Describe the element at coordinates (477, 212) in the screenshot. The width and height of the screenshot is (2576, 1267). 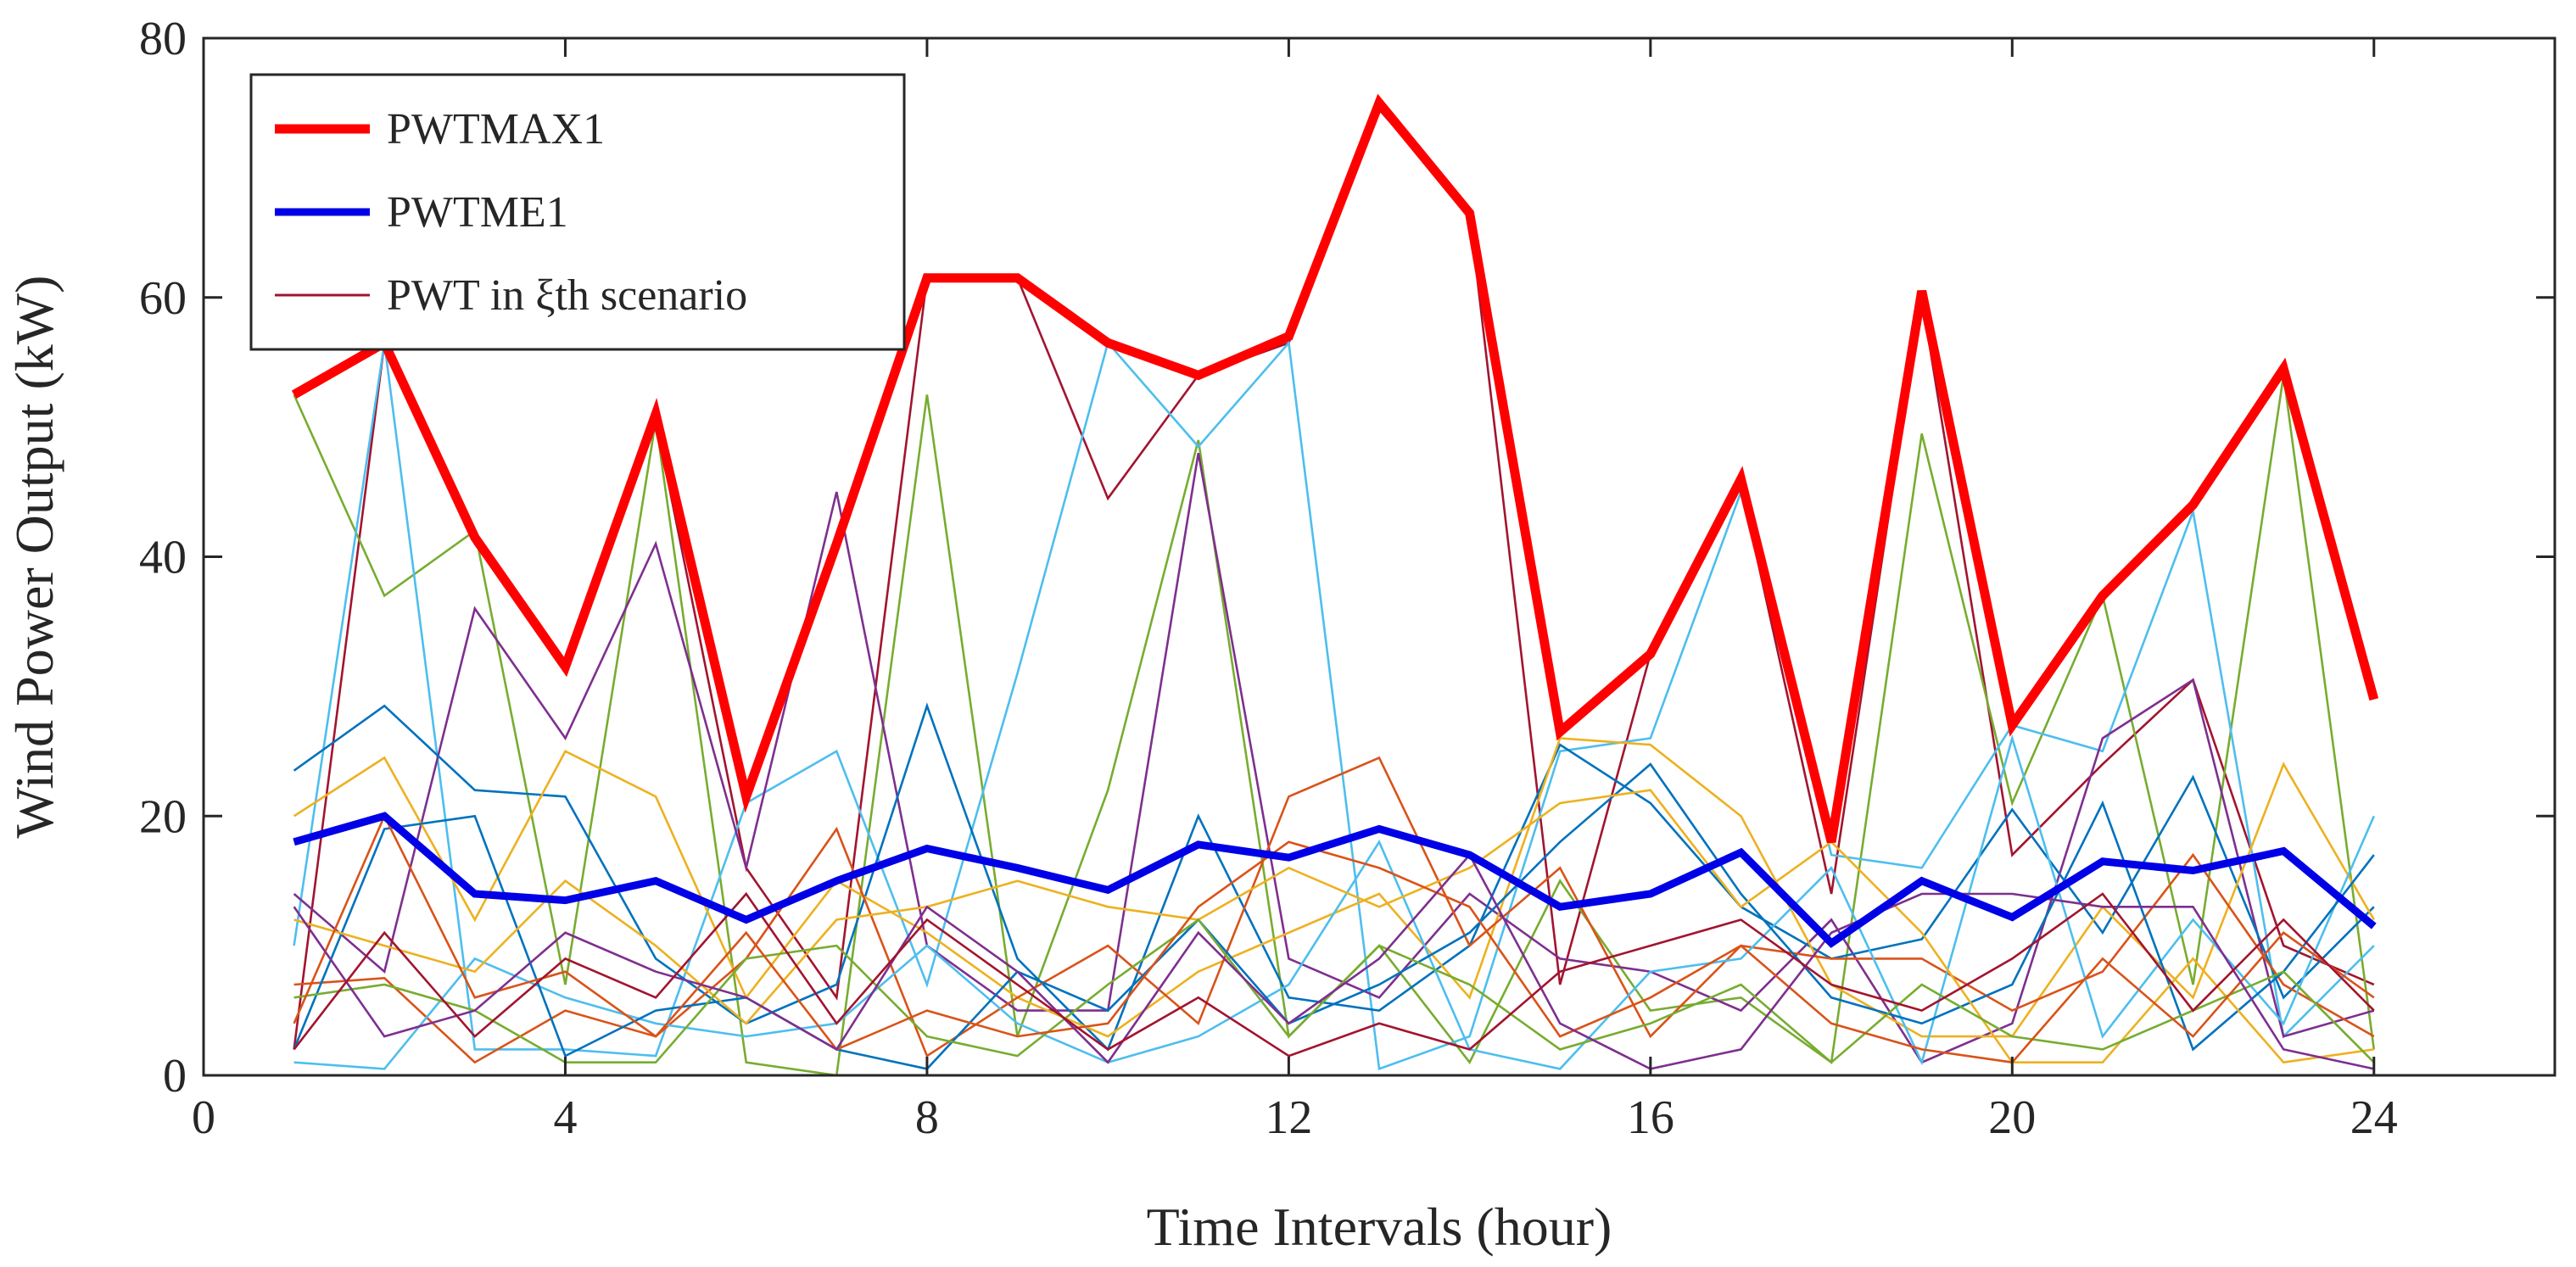
I see `legend-label: PWTME1` at that location.